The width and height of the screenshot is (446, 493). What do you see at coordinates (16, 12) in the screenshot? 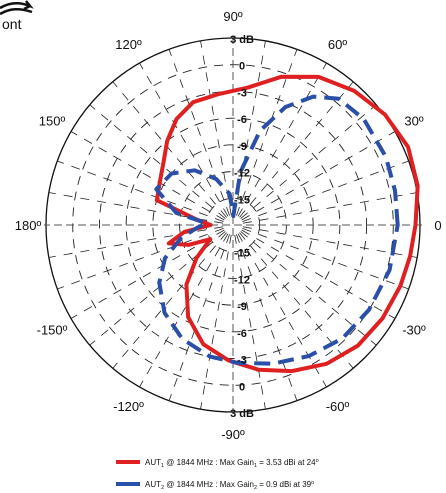
I see `arrow-icon-second` at bounding box center [16, 12].